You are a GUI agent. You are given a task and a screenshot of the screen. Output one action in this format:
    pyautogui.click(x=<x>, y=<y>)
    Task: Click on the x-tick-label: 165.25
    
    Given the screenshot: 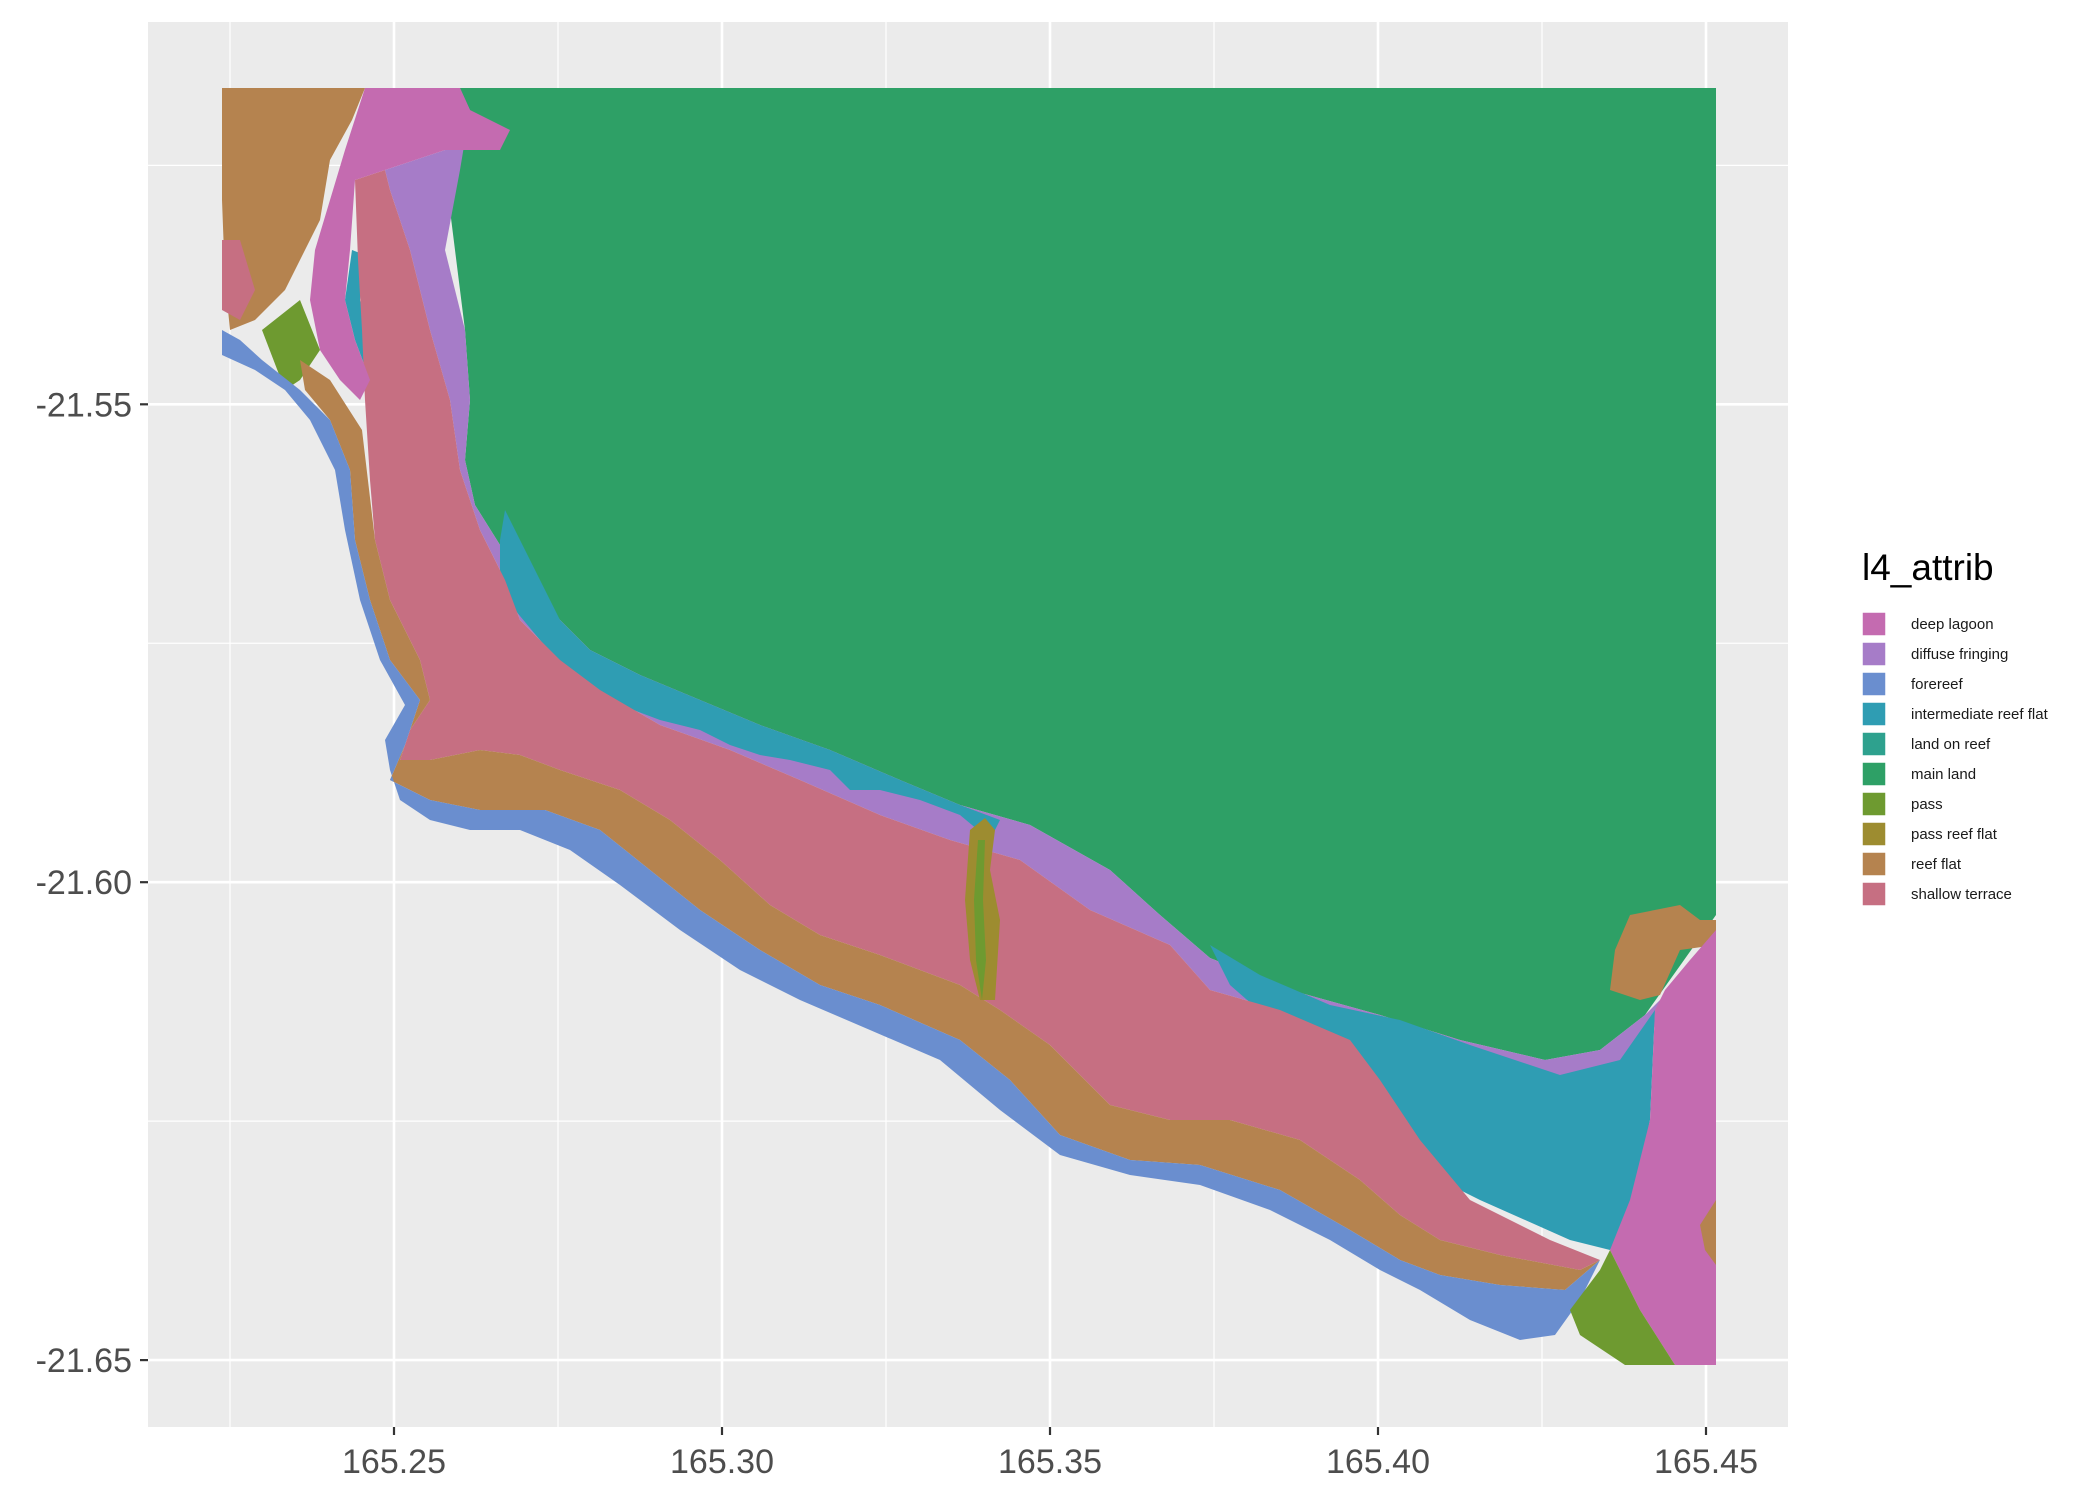 What is the action you would take?
    pyautogui.click(x=394, y=1462)
    